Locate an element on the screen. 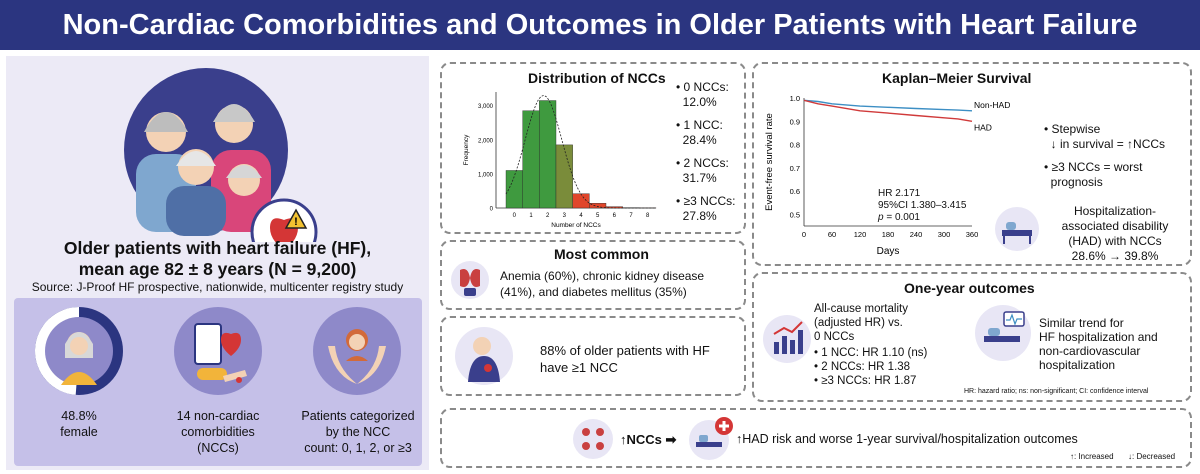 The height and width of the screenshot is (474, 1200). x-tick-label: 7 is located at coordinates (631, 216).